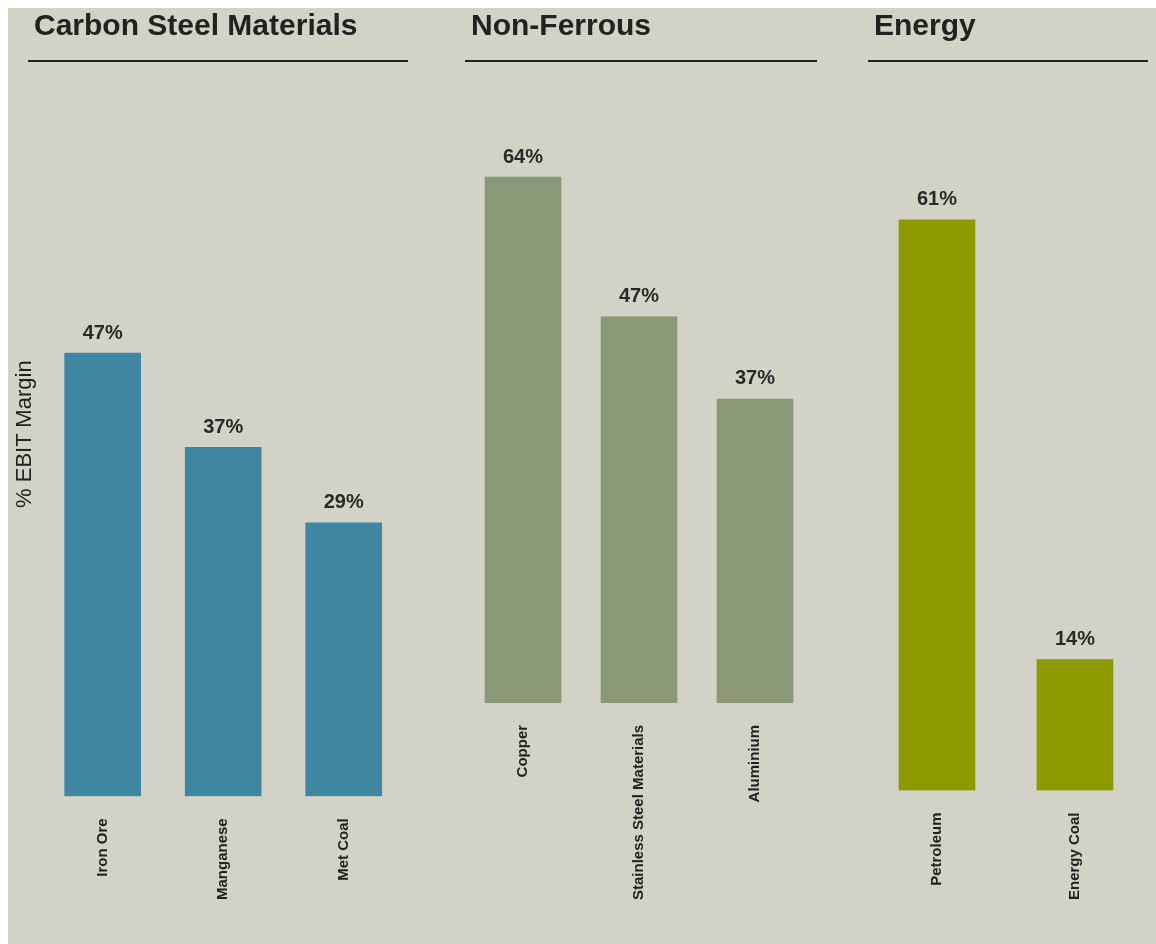 The width and height of the screenshot is (1156, 944). What do you see at coordinates (222, 859) in the screenshot?
I see `x-tick-label: Manganese` at bounding box center [222, 859].